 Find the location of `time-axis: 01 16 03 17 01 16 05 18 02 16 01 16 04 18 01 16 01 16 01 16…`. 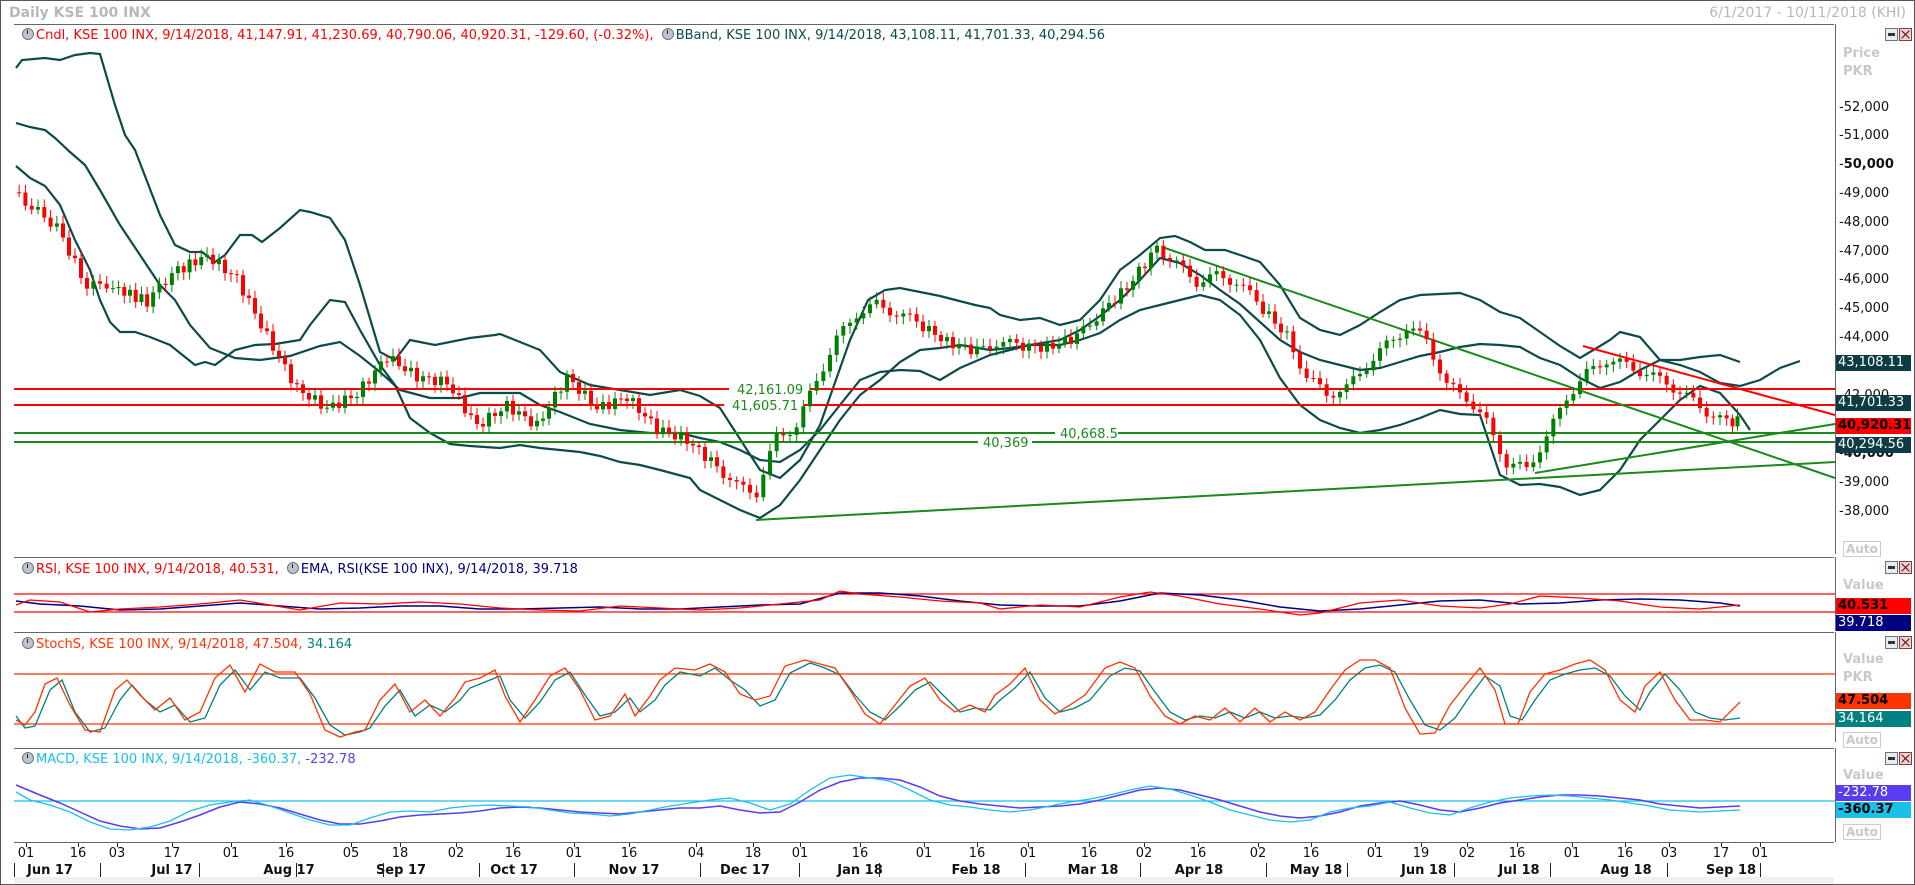

time-axis: 01 16 03 17 01 16 05 18 02 16 01 16 04 18 01 16 01 16 01 16… is located at coordinates (924, 862).